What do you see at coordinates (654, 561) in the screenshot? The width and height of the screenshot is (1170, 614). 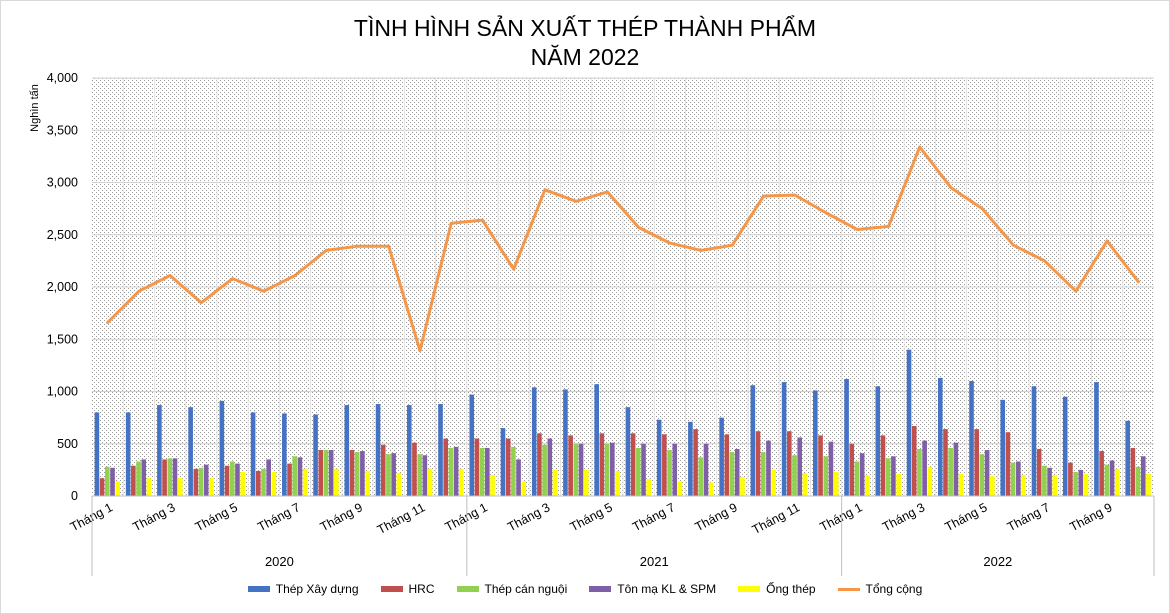 I see `year-label: 2021` at bounding box center [654, 561].